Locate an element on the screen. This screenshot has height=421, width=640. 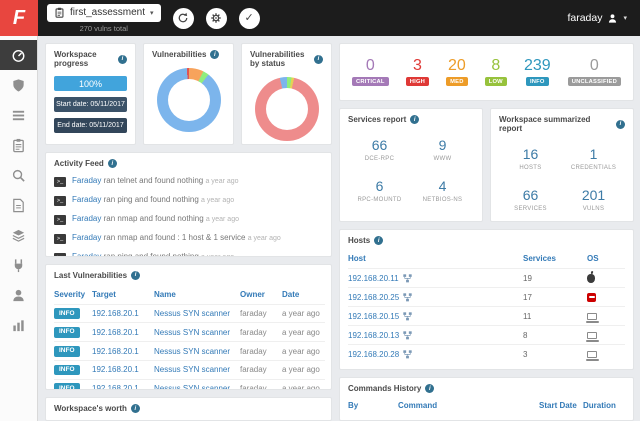
settings-button is located at coordinates (216, 18).